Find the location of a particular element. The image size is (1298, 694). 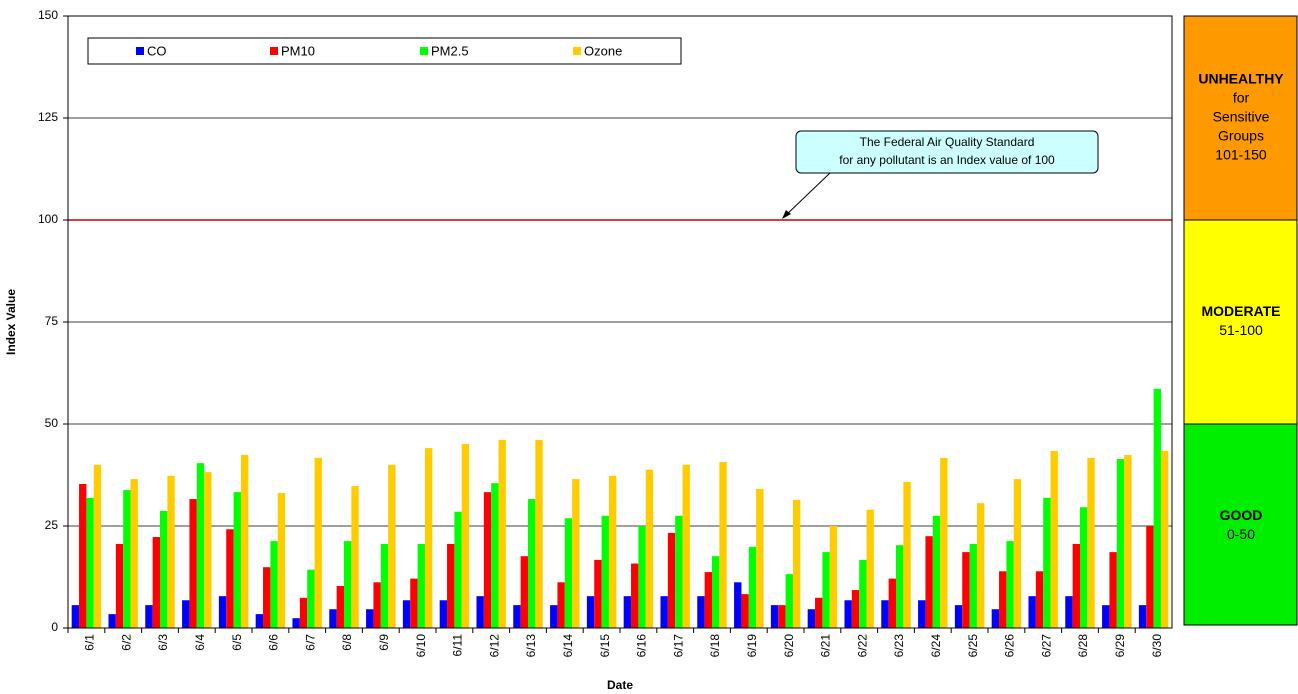

x-tick-label: 6/13 is located at coordinates (531, 646).